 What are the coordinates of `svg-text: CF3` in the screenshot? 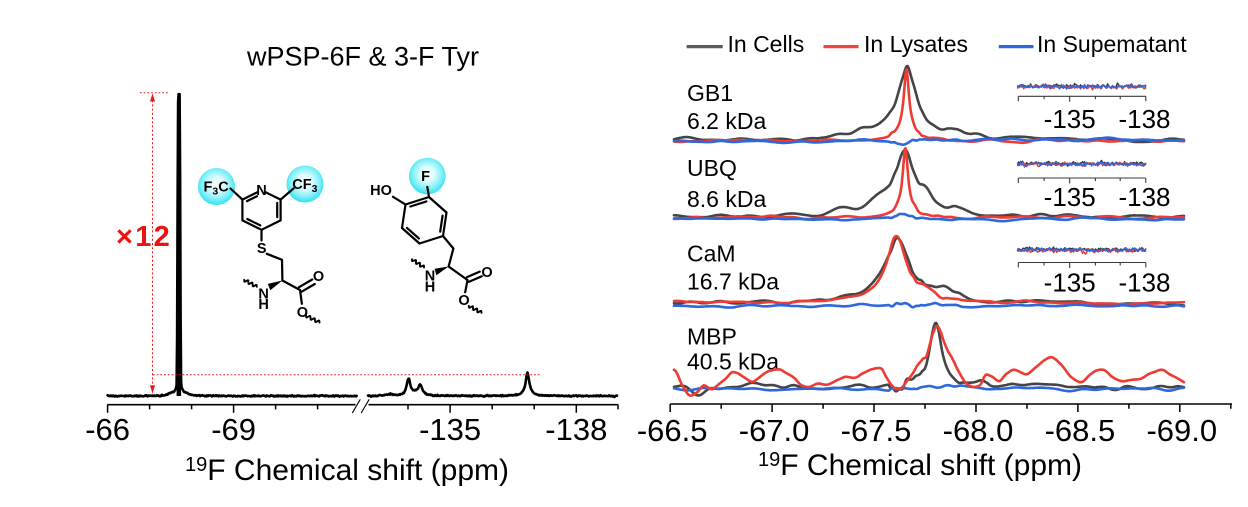 It's located at (304, 186).